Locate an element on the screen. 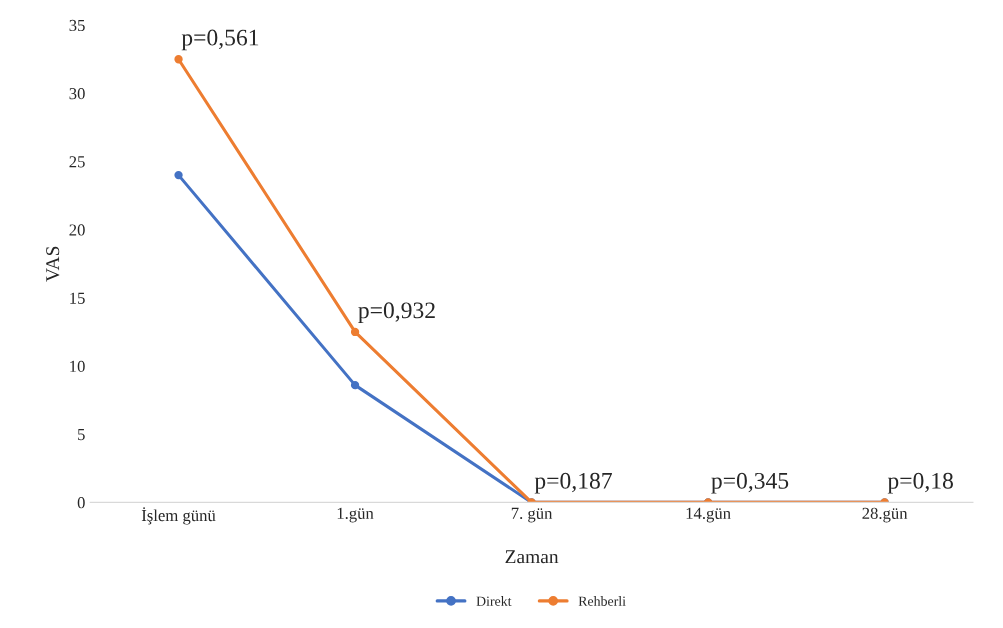 The image size is (1003, 628). annotation: p=0,345 is located at coordinates (750, 483).